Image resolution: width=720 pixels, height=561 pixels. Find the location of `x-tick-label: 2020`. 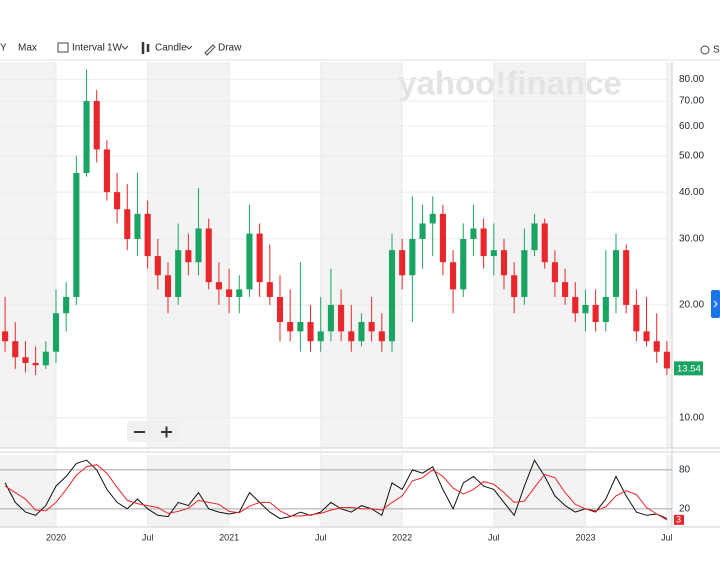

x-tick-label: 2020 is located at coordinates (56, 537).